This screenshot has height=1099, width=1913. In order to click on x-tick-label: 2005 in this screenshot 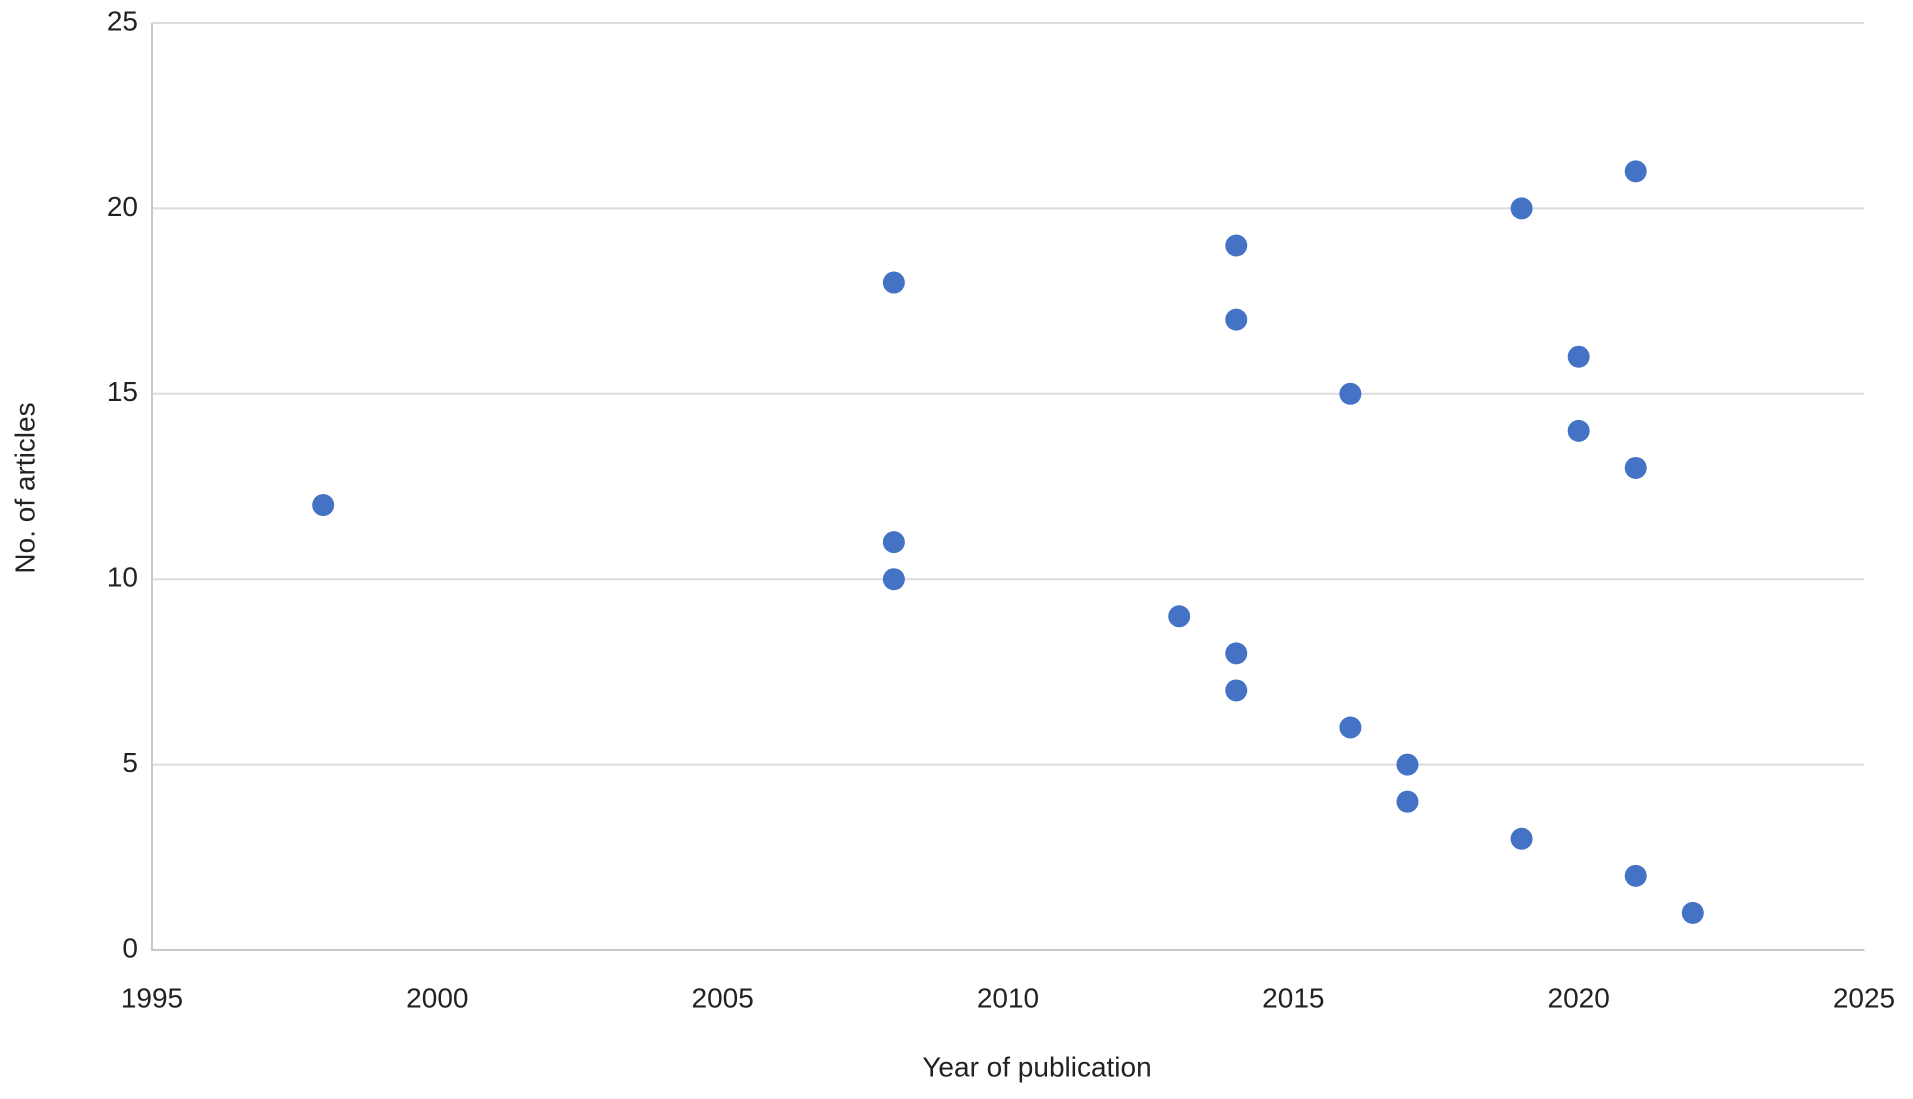, I will do `click(723, 997)`.